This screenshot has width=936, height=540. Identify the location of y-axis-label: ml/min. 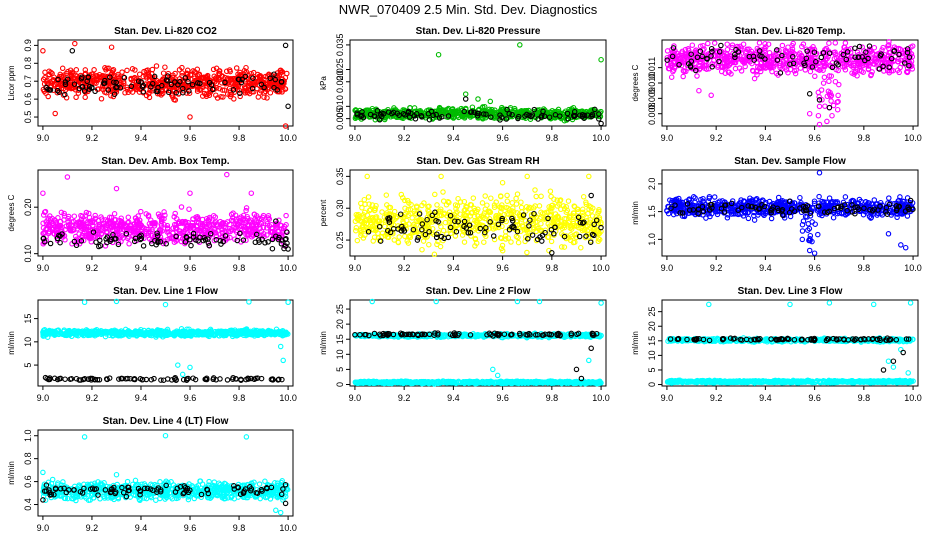
(11, 343).